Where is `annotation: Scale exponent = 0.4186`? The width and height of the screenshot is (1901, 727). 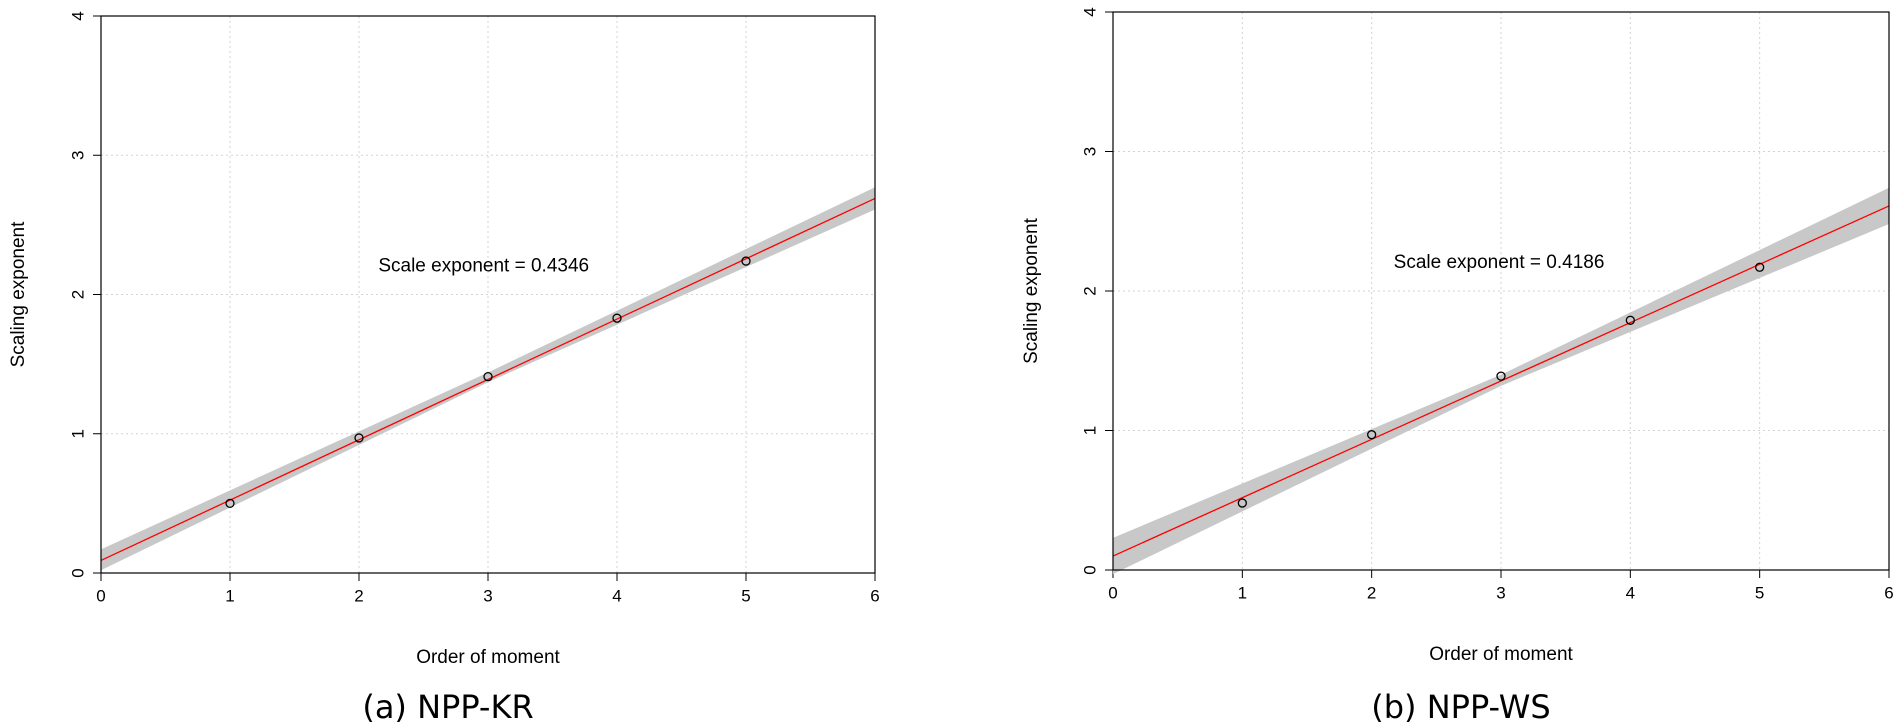 annotation: Scale exponent = 0.4186 is located at coordinates (1499, 262).